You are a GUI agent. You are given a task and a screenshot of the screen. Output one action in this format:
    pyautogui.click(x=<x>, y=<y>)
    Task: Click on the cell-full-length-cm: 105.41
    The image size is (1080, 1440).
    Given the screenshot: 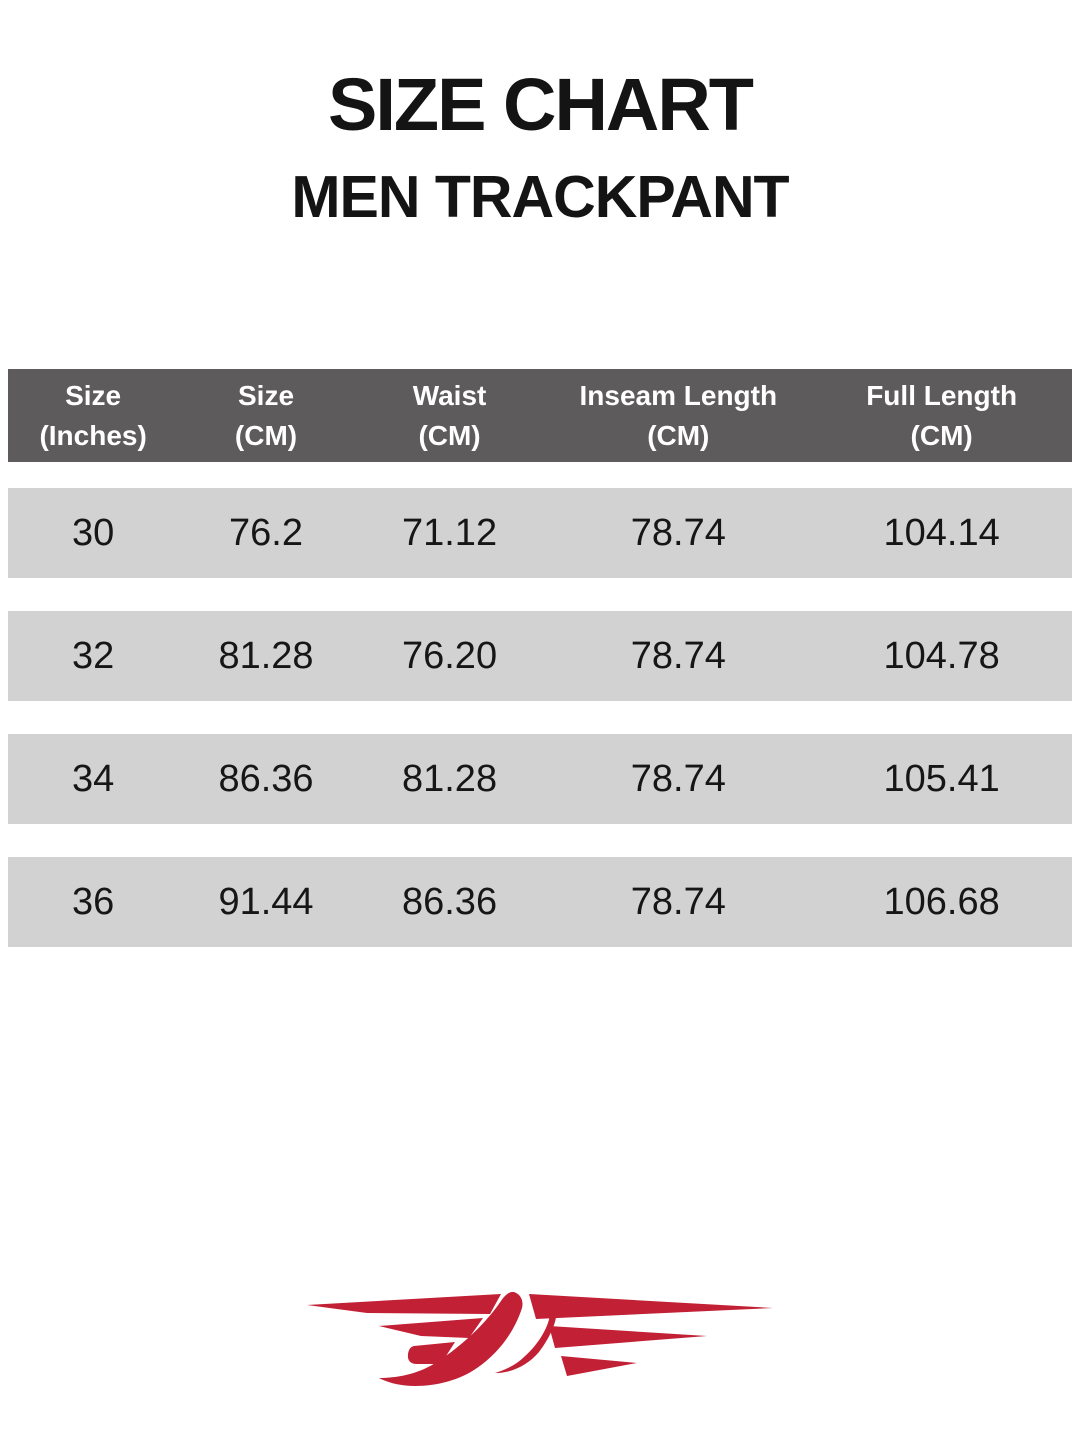 What is the action you would take?
    pyautogui.click(x=941, y=778)
    